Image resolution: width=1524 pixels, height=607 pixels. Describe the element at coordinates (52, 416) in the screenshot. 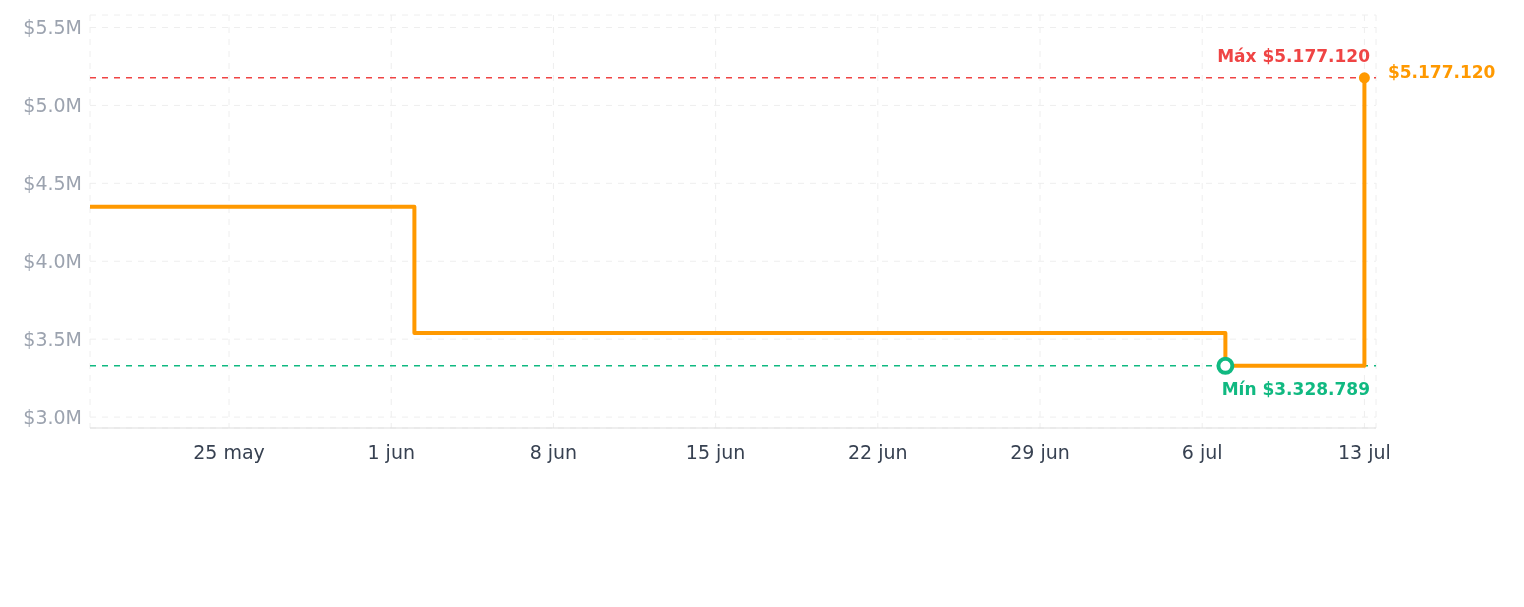

I see `y-tick-label: $3.0M` at that location.